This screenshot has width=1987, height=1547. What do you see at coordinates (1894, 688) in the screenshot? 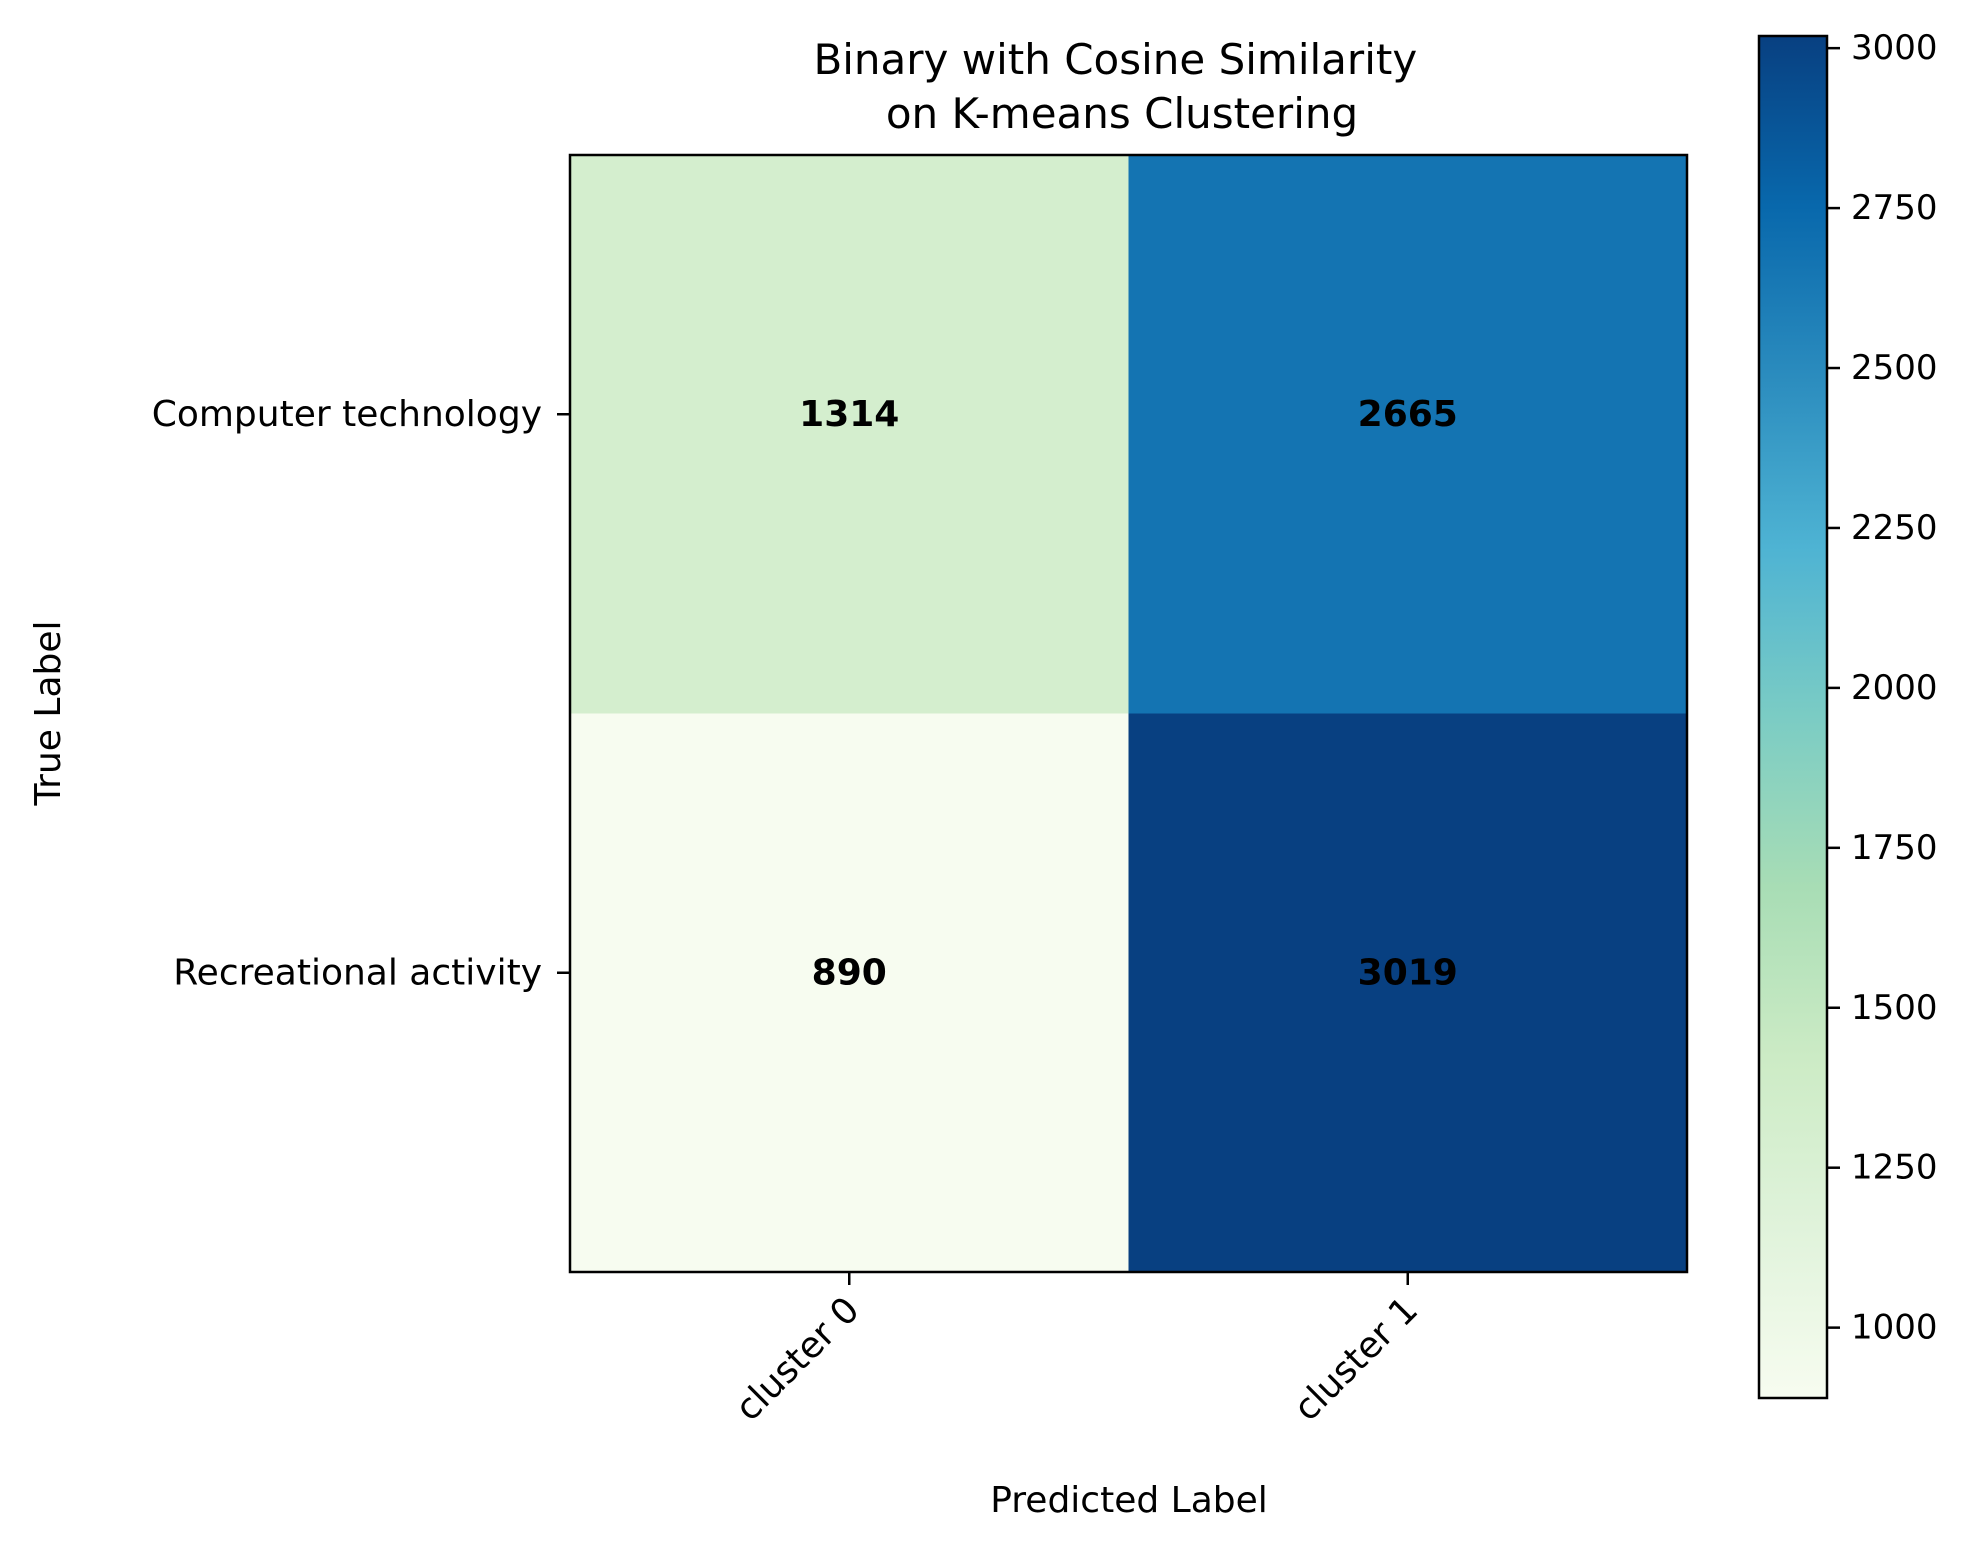
I see `colorbar-tick-label: 2000` at bounding box center [1894, 688].